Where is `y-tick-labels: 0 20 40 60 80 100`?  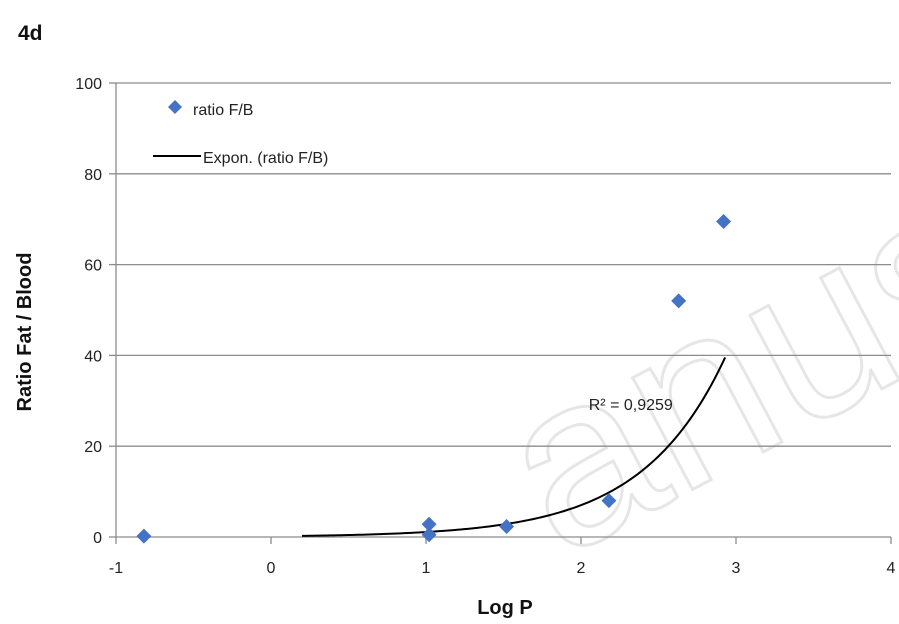
y-tick-labels: 0 20 40 60 80 100 is located at coordinates (88, 311).